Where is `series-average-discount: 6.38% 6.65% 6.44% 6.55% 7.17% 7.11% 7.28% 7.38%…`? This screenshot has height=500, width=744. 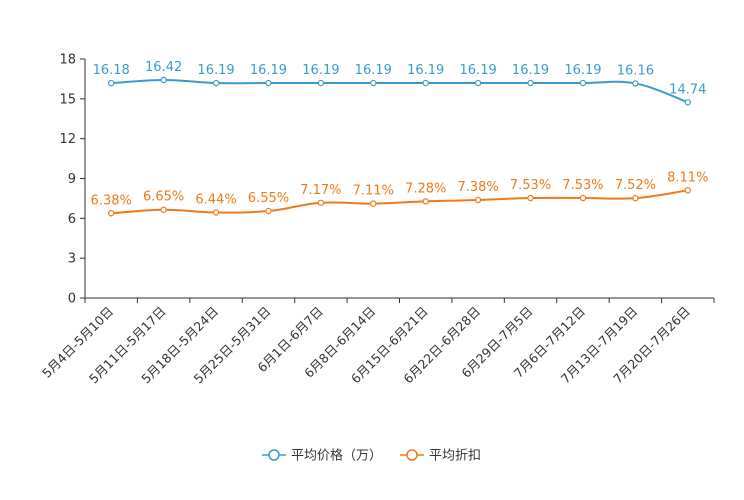
series-average-discount: 6.38% 6.65% 6.44% 6.55% 7.17% 7.11% 7.28% 7.38%… is located at coordinates (399, 193).